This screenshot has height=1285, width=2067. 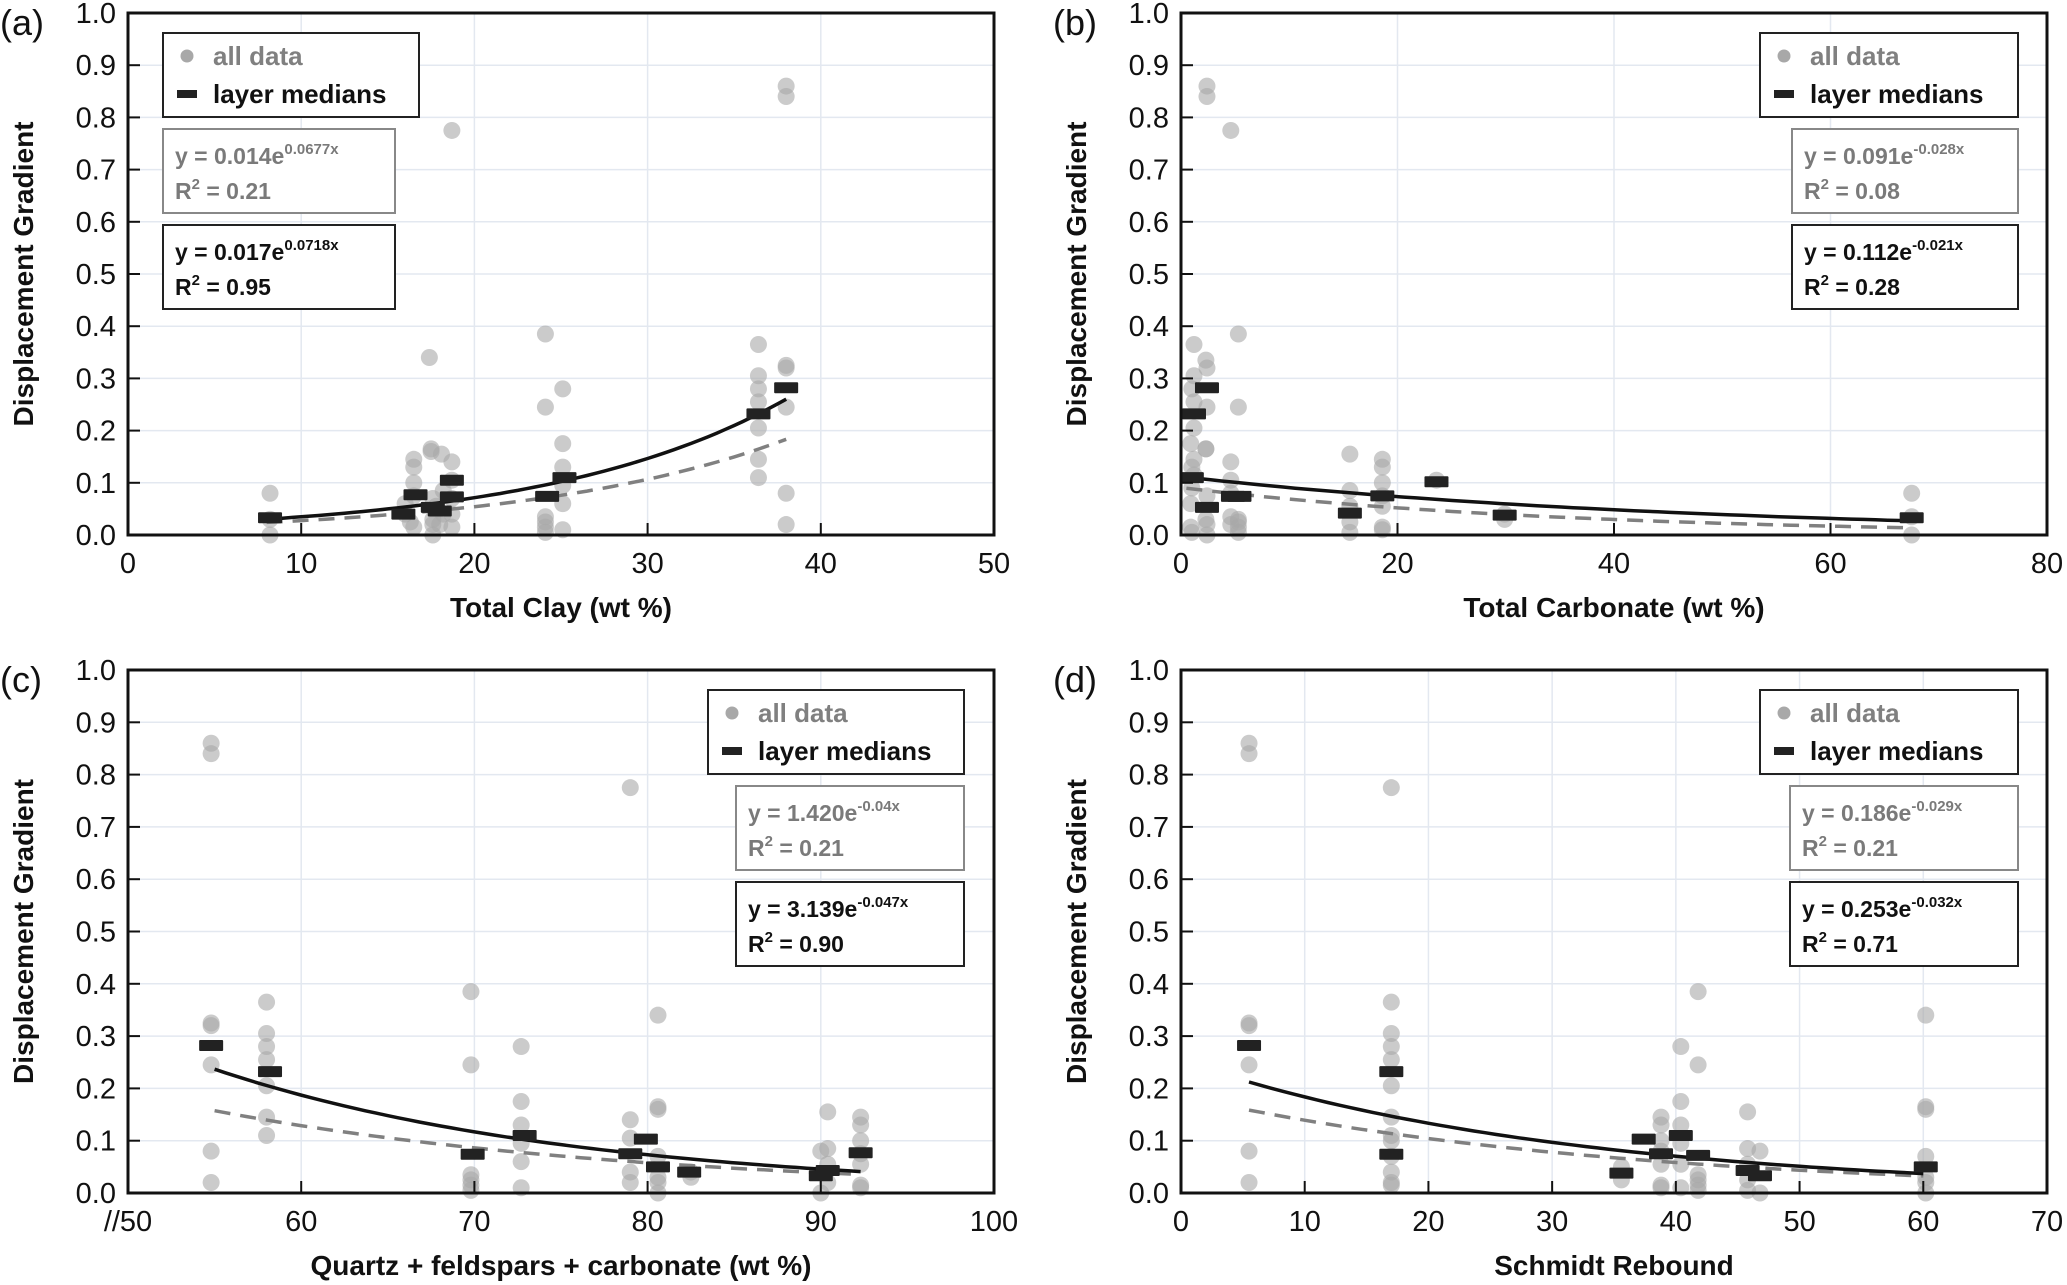 What do you see at coordinates (96, 379) in the screenshot?
I see `y-tick-label: 0.3` at bounding box center [96, 379].